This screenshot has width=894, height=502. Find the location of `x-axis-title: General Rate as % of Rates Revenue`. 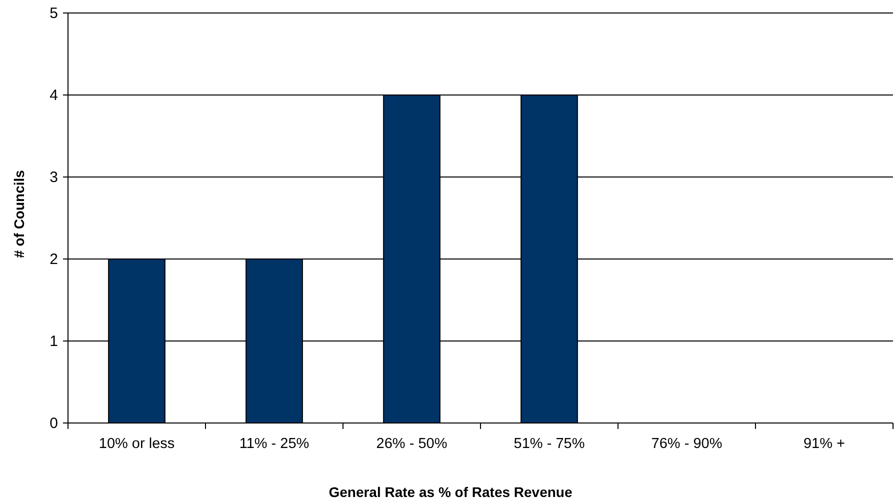

x-axis-title: General Rate as % of Rates Revenue is located at coordinates (450, 492).